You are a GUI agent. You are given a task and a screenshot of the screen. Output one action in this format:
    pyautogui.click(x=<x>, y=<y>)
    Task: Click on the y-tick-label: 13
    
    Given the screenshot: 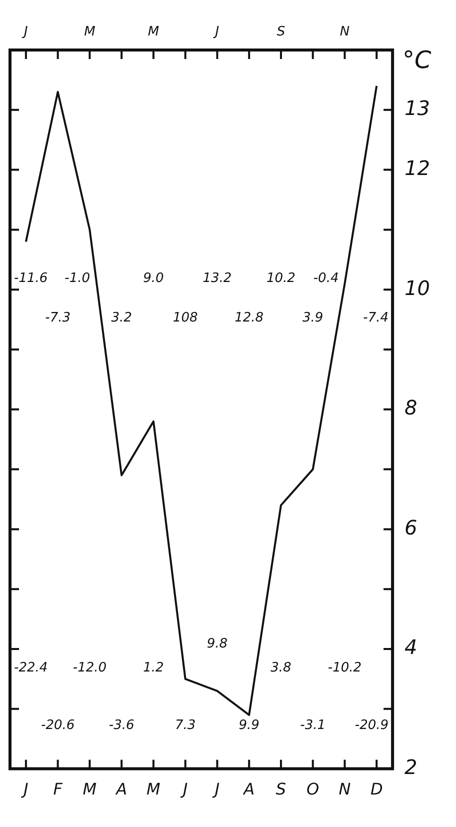 What is the action you would take?
    pyautogui.click(x=417, y=108)
    